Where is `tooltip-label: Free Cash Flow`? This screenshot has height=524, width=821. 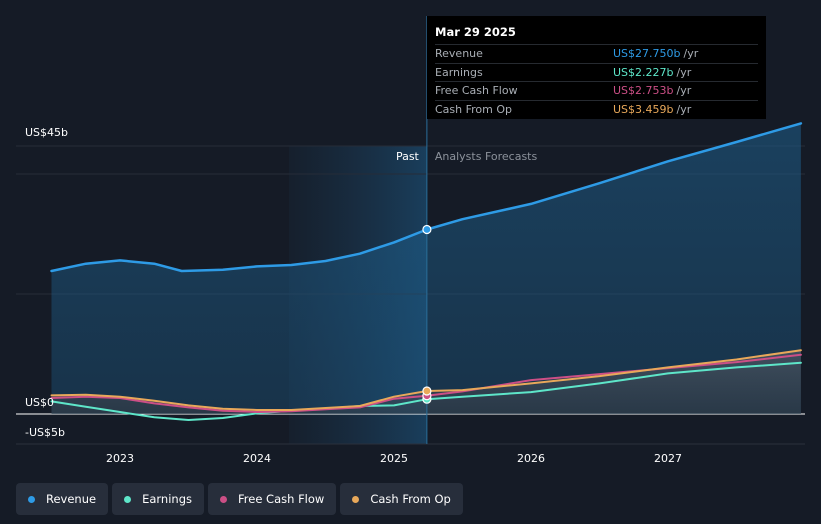
tooltip-label: Free Cash Flow is located at coordinates (476, 90).